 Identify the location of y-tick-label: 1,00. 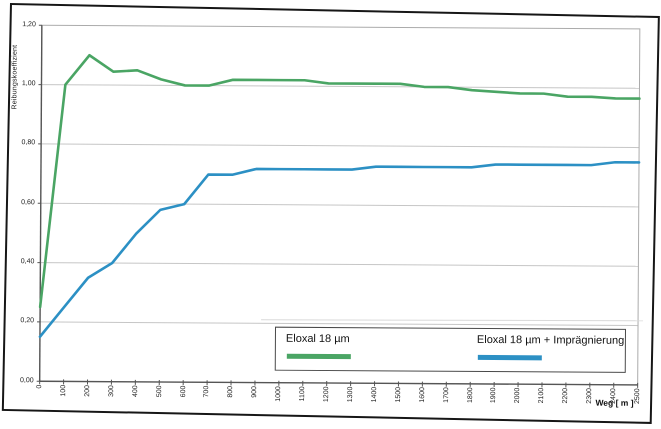
(21, 84).